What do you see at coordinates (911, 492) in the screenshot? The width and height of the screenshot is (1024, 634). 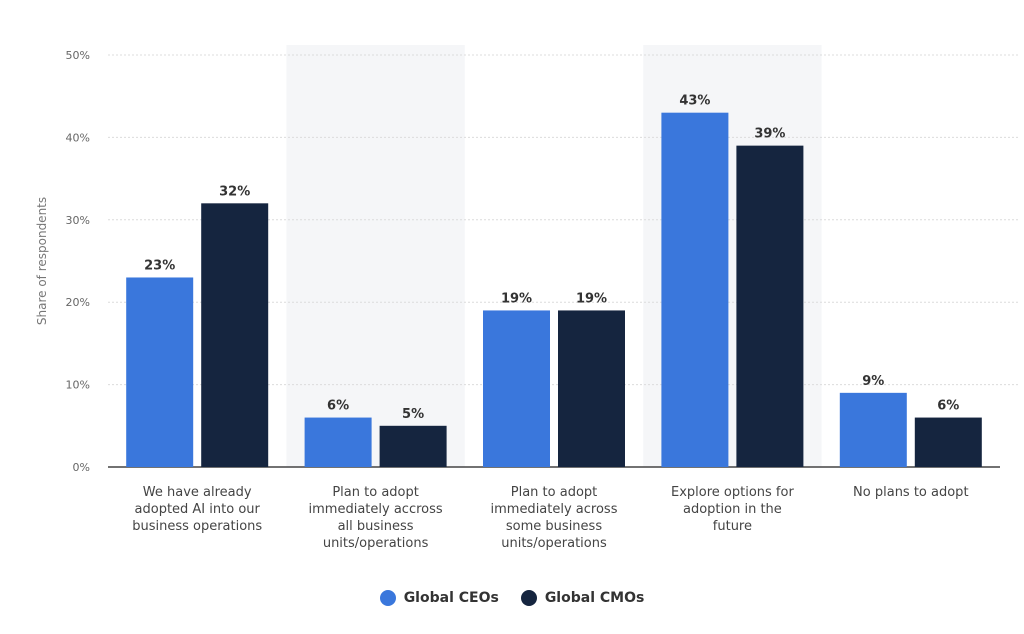 I see `x-tick-label: No plans to adopt` at bounding box center [911, 492].